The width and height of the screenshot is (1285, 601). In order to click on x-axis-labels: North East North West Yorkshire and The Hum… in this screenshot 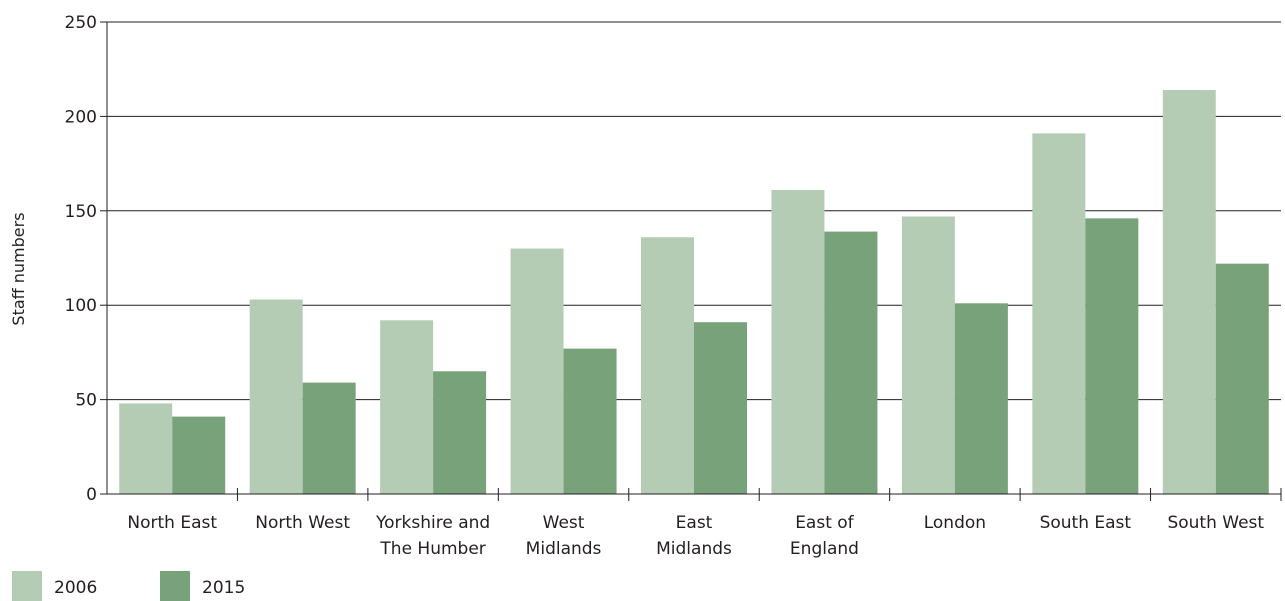, I will do `click(695, 536)`.